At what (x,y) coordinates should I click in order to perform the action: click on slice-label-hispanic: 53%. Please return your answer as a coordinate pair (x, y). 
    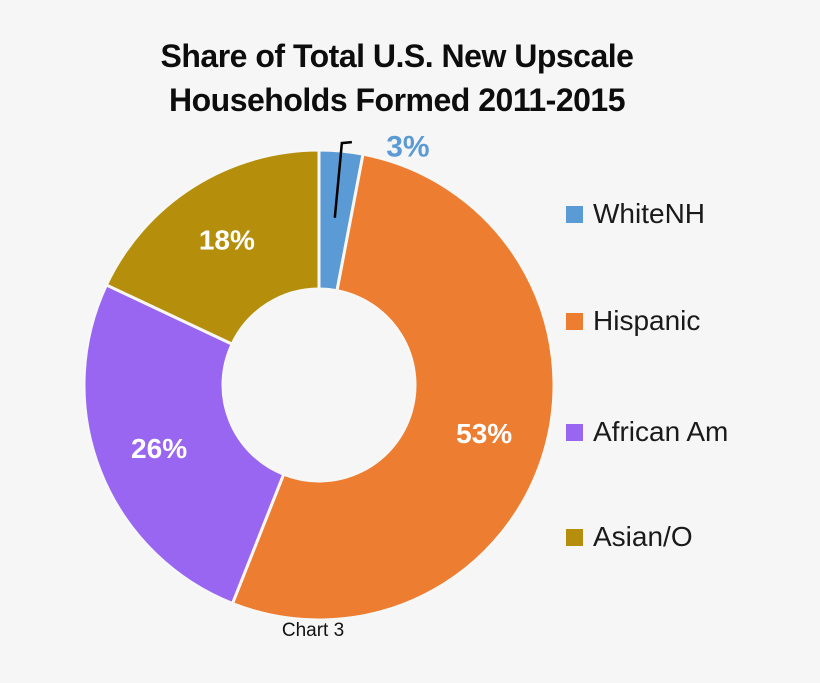
    Looking at the image, I should click on (484, 433).